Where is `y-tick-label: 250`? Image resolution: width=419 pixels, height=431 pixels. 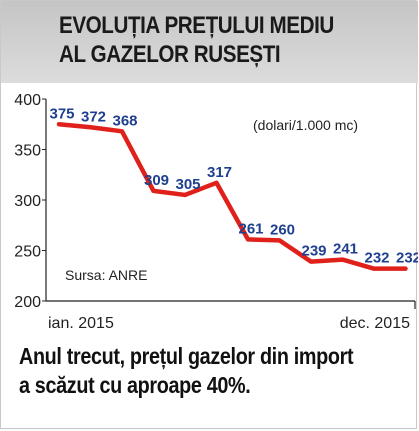
y-tick-label: 250 is located at coordinates (27, 252).